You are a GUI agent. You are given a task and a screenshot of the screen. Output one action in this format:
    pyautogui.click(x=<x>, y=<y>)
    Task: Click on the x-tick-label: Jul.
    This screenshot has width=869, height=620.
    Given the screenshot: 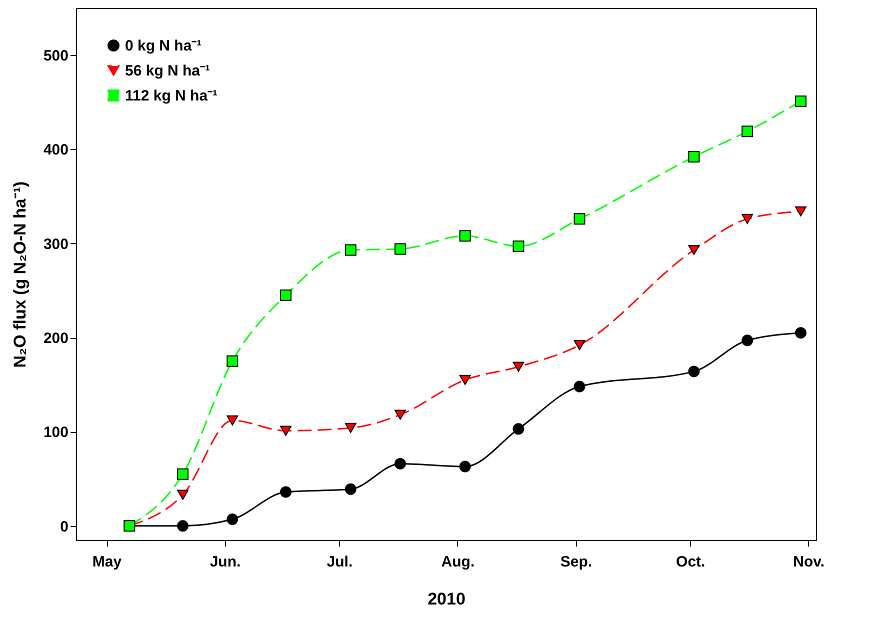 What is the action you would take?
    pyautogui.click(x=339, y=562)
    